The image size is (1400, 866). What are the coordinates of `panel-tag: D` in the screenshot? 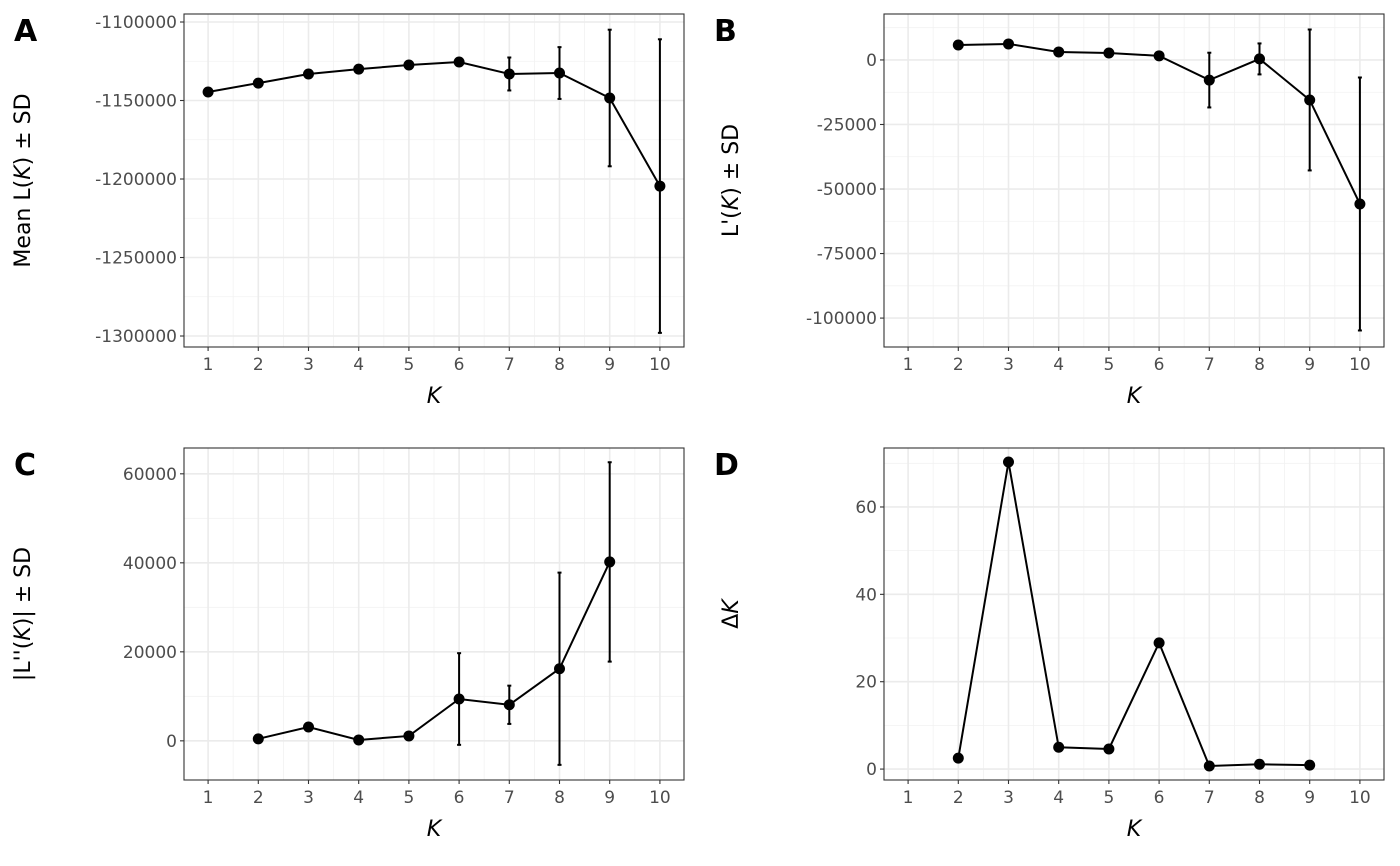 It's located at (726, 465).